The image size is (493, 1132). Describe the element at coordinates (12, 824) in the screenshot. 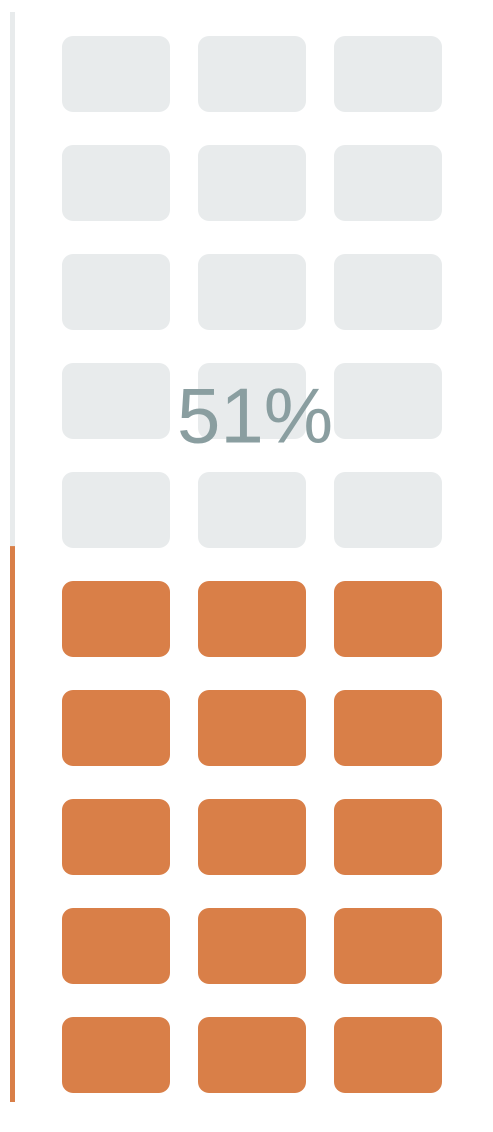

I see `gauge-fill` at that location.